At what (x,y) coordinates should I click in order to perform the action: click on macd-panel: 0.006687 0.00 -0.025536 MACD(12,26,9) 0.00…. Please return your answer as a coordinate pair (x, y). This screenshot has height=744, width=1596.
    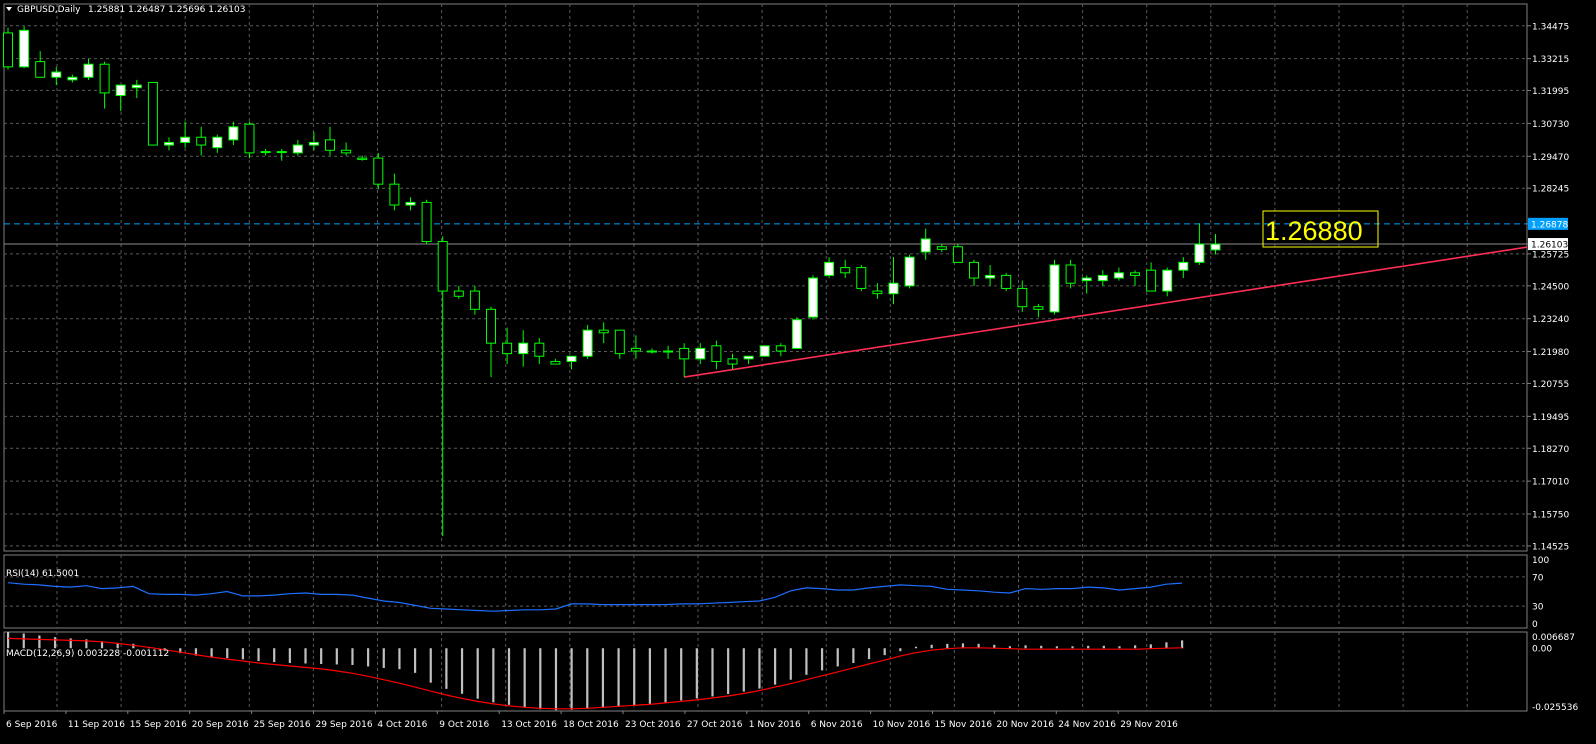
    Looking at the image, I should click on (792, 672).